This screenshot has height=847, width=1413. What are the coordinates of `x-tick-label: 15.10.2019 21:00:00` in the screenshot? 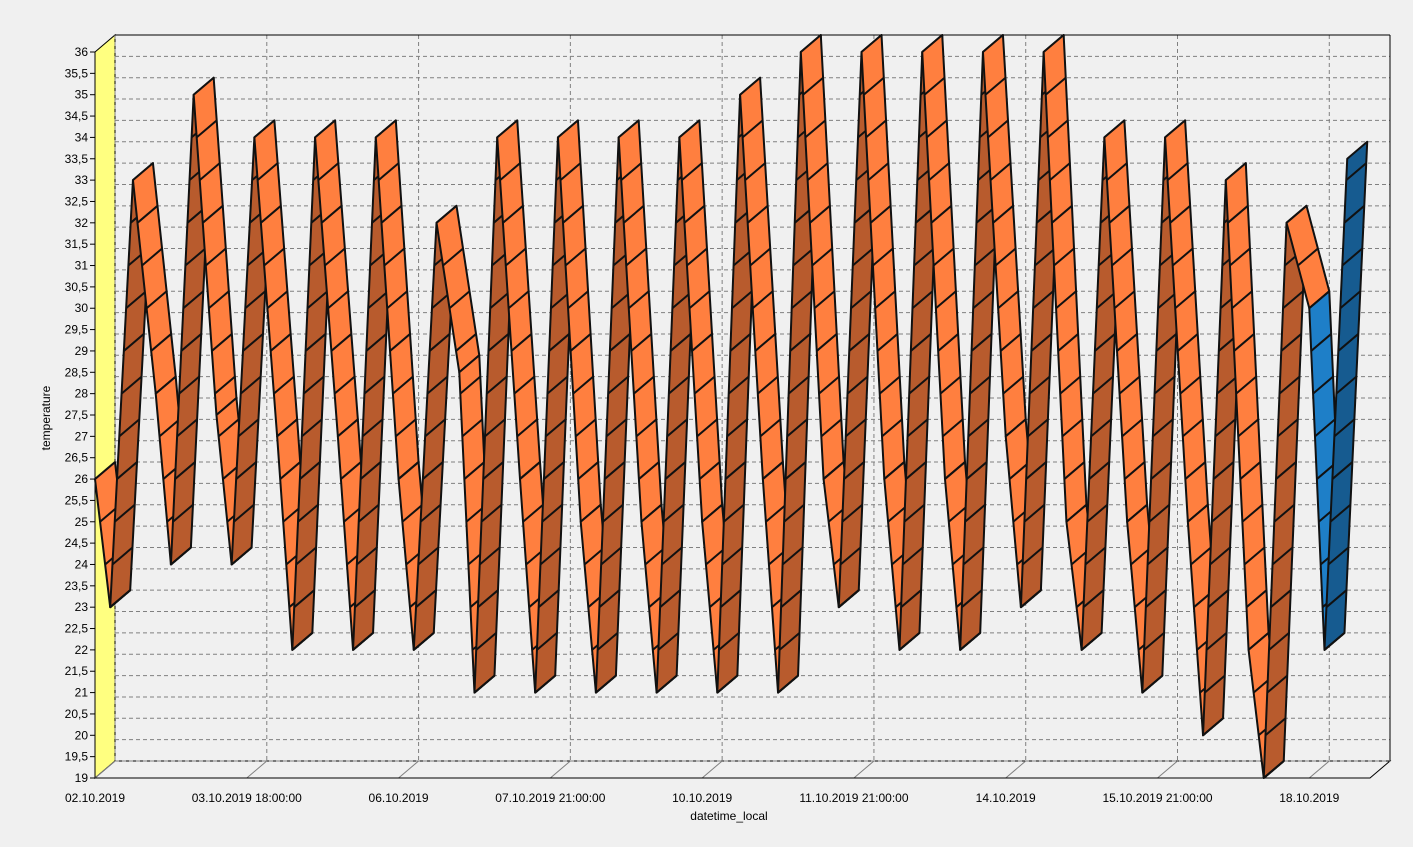 It's located at (1157, 798).